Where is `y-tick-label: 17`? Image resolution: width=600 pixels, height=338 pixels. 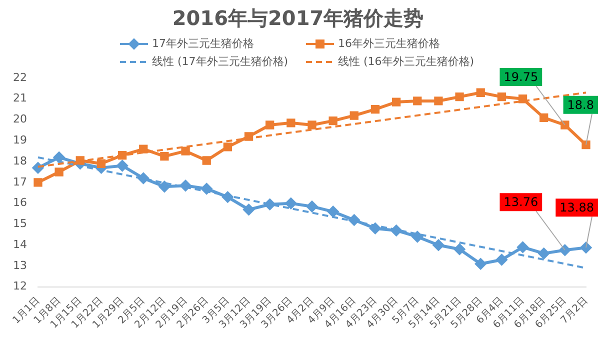
y-tick-label: 17 is located at coordinates (19, 181).